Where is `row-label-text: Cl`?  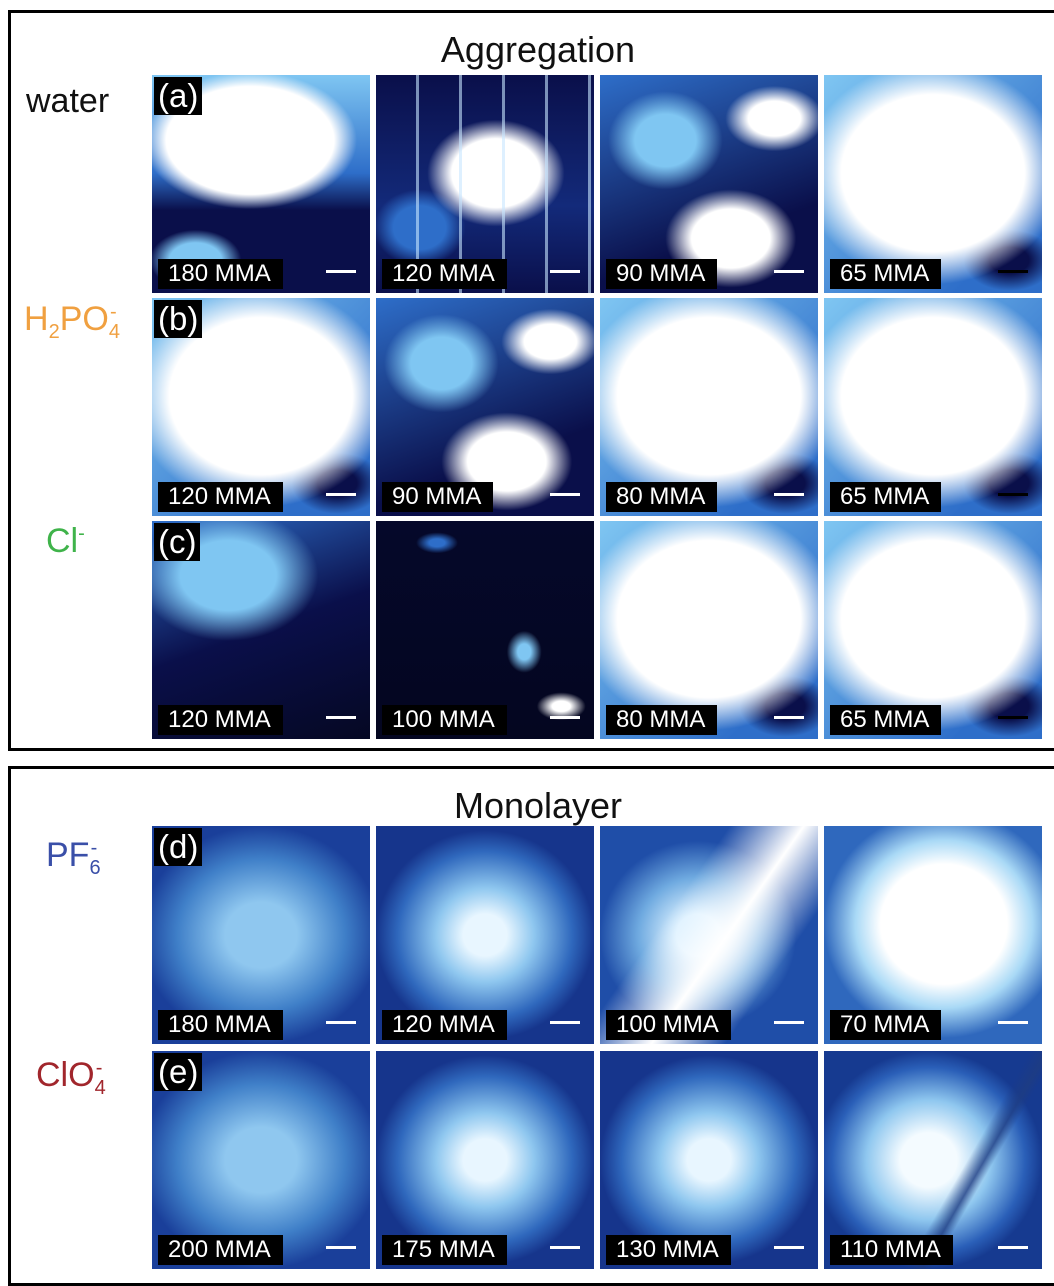
row-label-text: Cl is located at coordinates (62, 541).